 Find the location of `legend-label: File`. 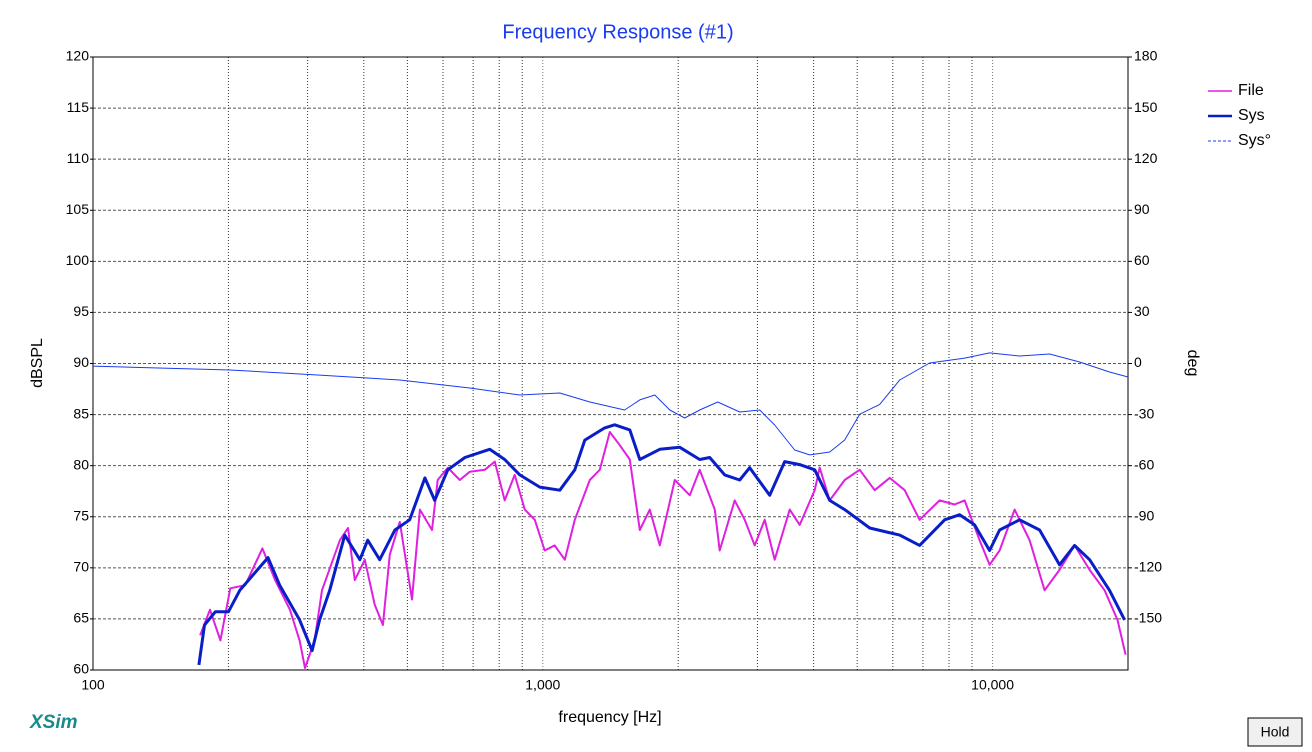

legend-label: File is located at coordinates (1251, 90).